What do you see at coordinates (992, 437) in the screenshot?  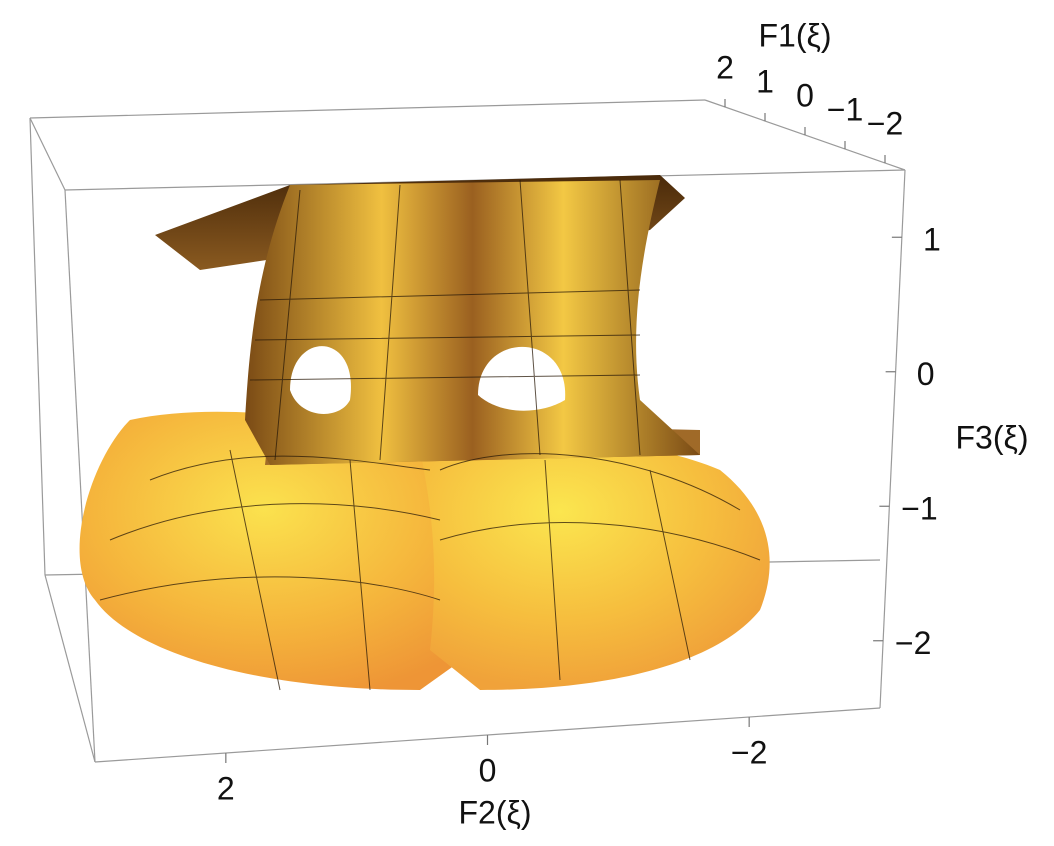 I see `z-axis-label: F3(ξ)` at bounding box center [992, 437].